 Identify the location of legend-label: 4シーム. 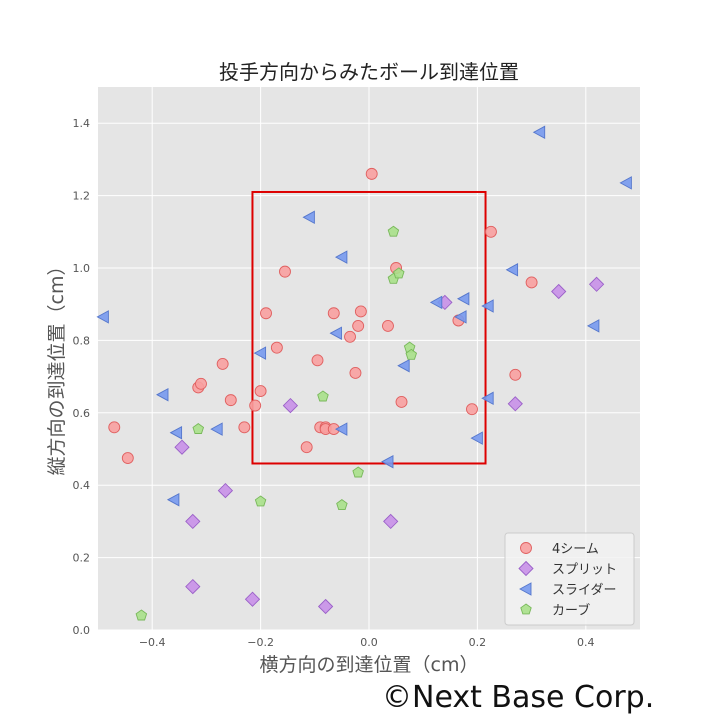
(575, 549).